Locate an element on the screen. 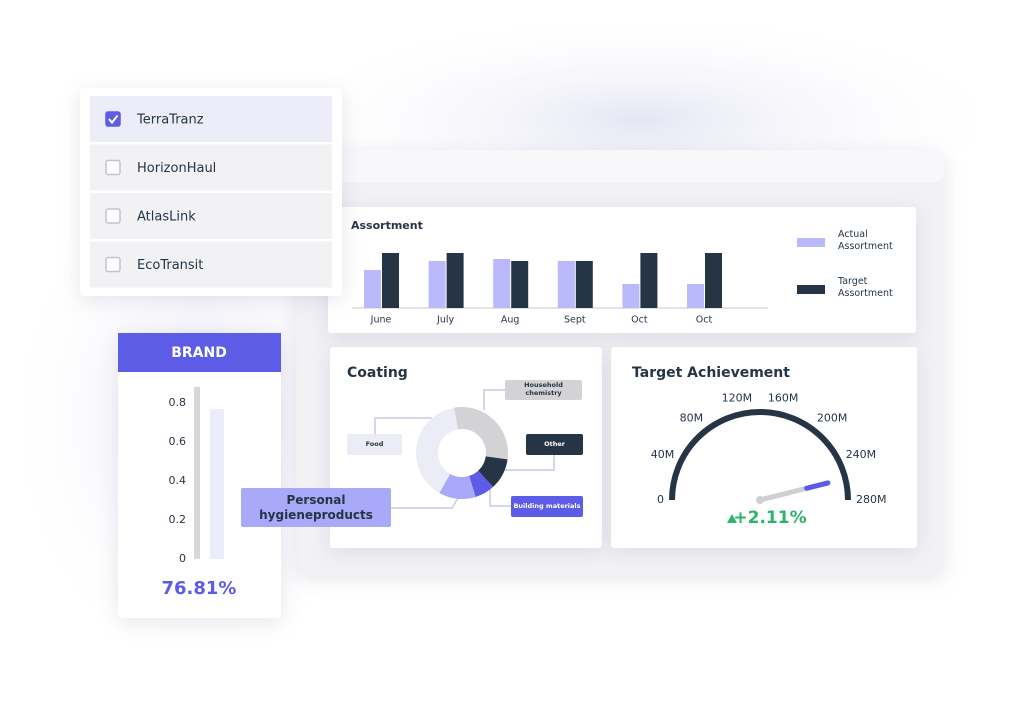 This screenshot has height=705, width=1024. track is located at coordinates (197, 473).